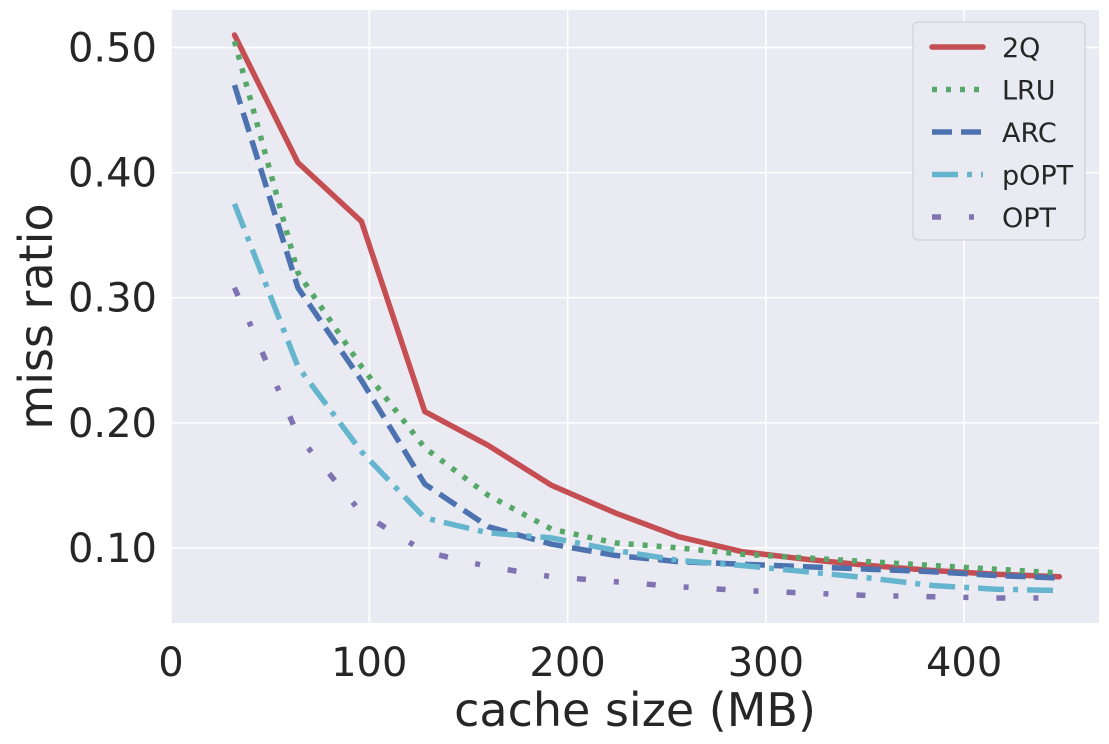  I want to click on x-tick-label: 300, so click(766, 663).